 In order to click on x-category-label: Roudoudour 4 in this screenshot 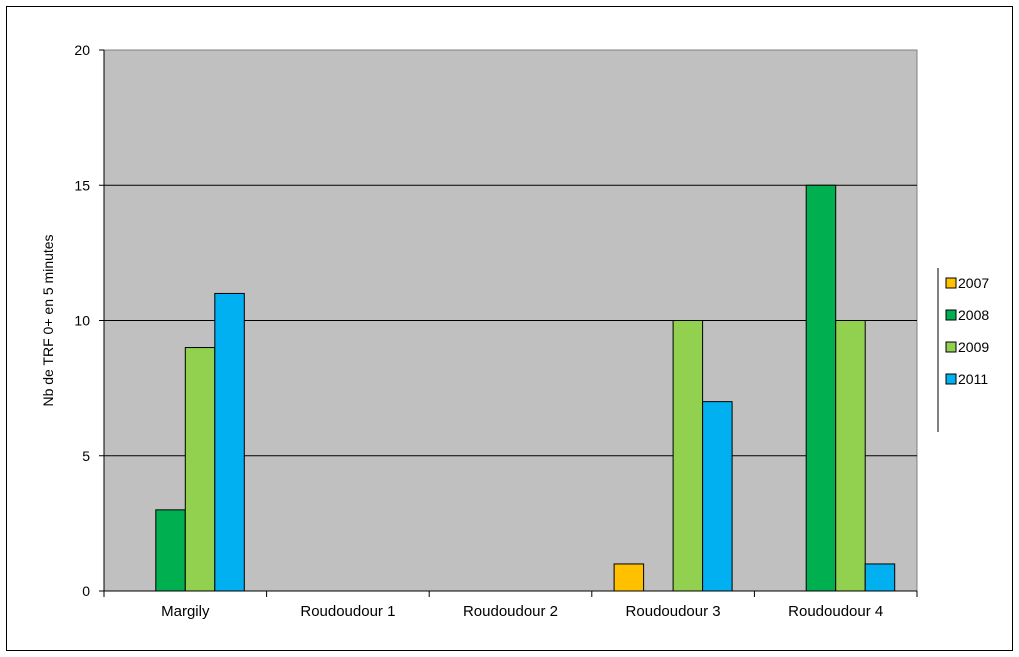, I will do `click(835, 611)`.